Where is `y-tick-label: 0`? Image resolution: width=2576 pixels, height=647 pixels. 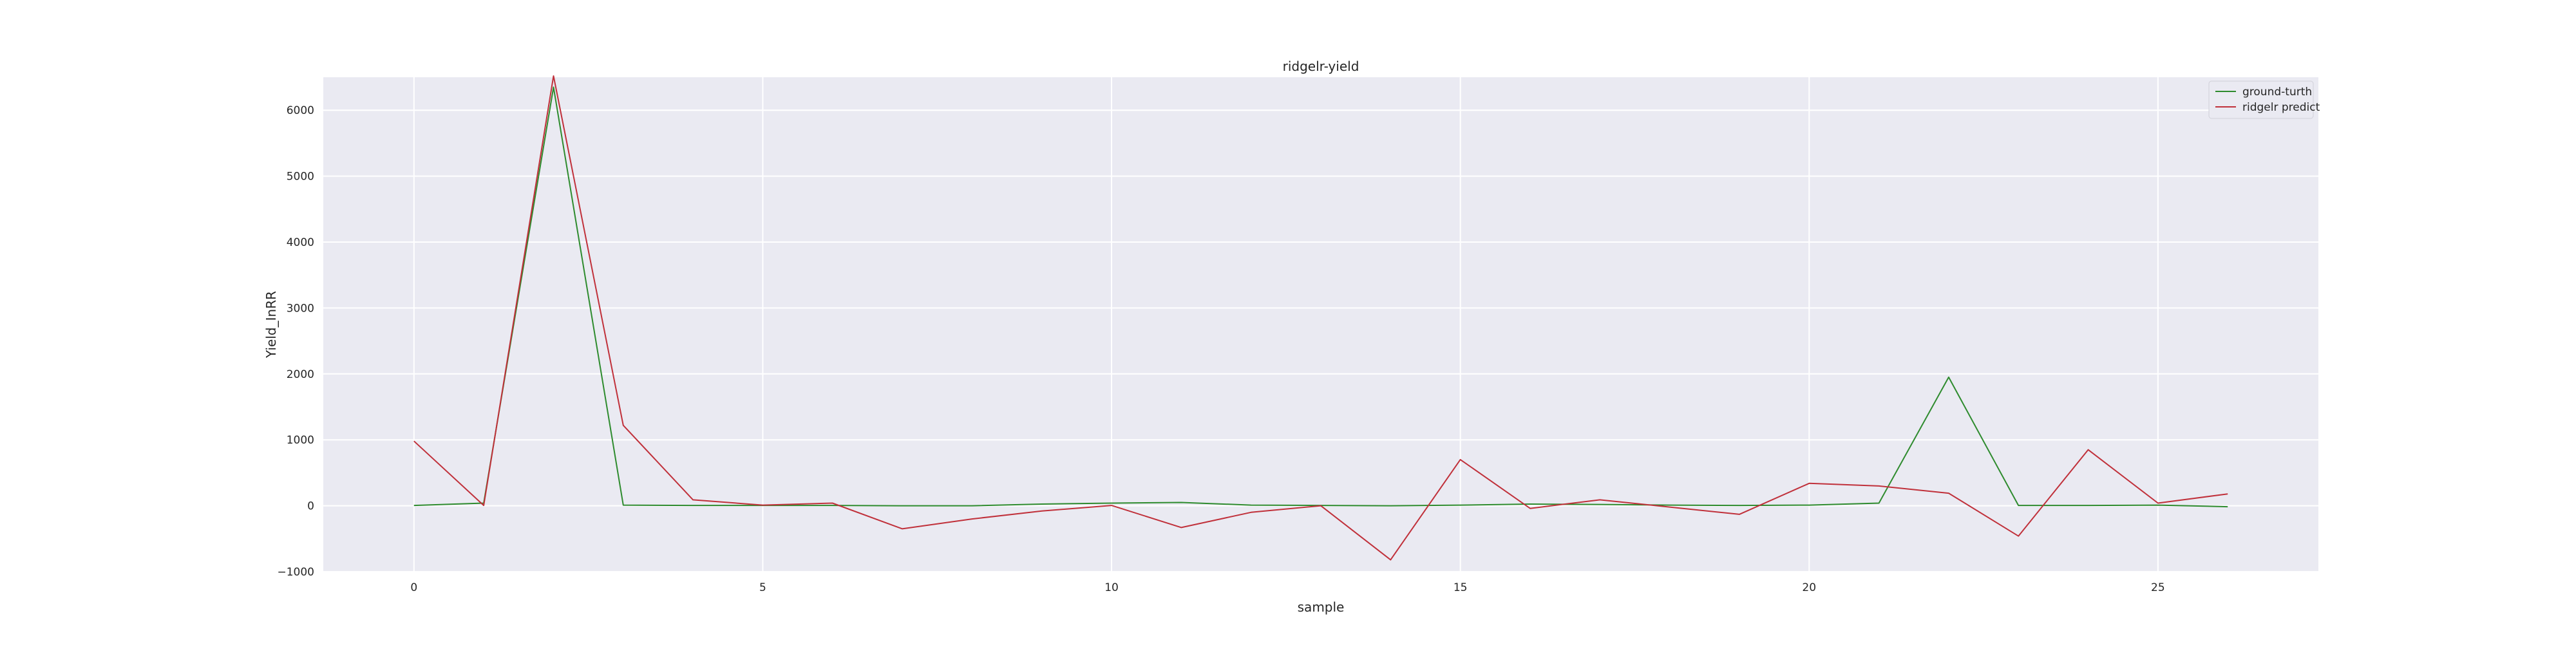 y-tick-label: 0 is located at coordinates (310, 506).